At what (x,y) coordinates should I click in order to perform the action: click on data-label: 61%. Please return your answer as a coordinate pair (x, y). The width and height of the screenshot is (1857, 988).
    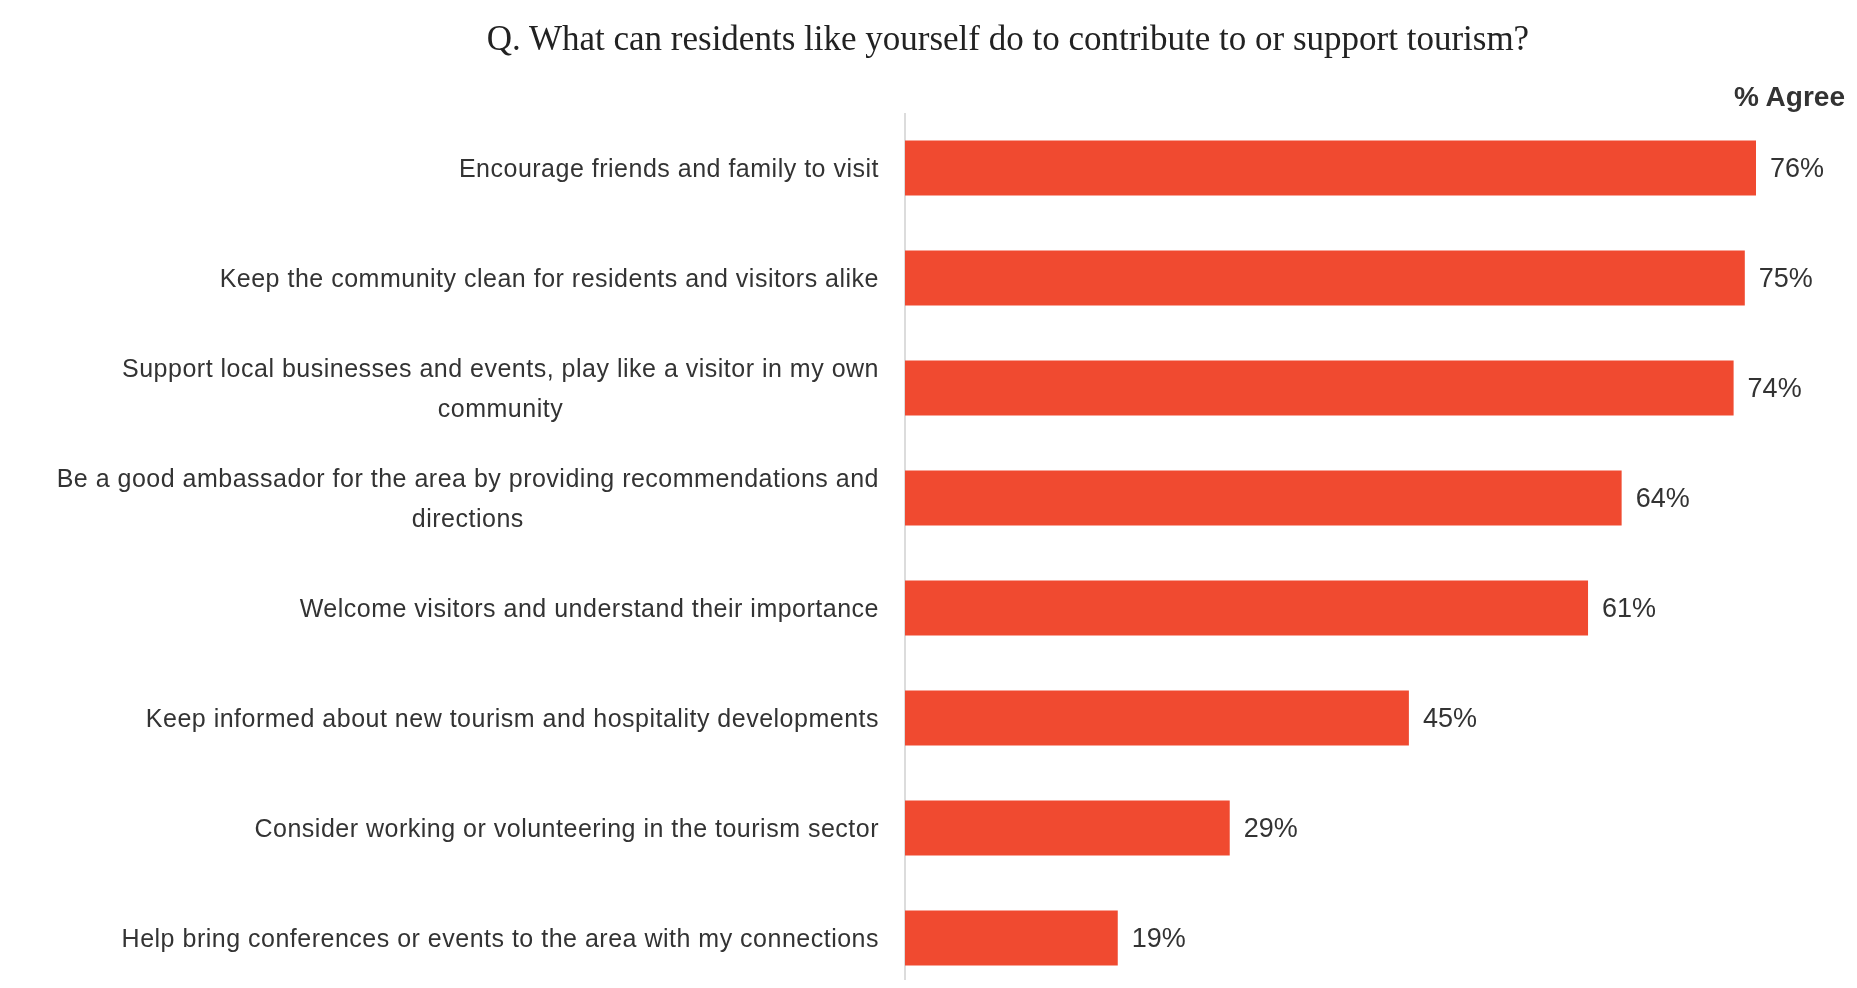
    Looking at the image, I should click on (1629, 608).